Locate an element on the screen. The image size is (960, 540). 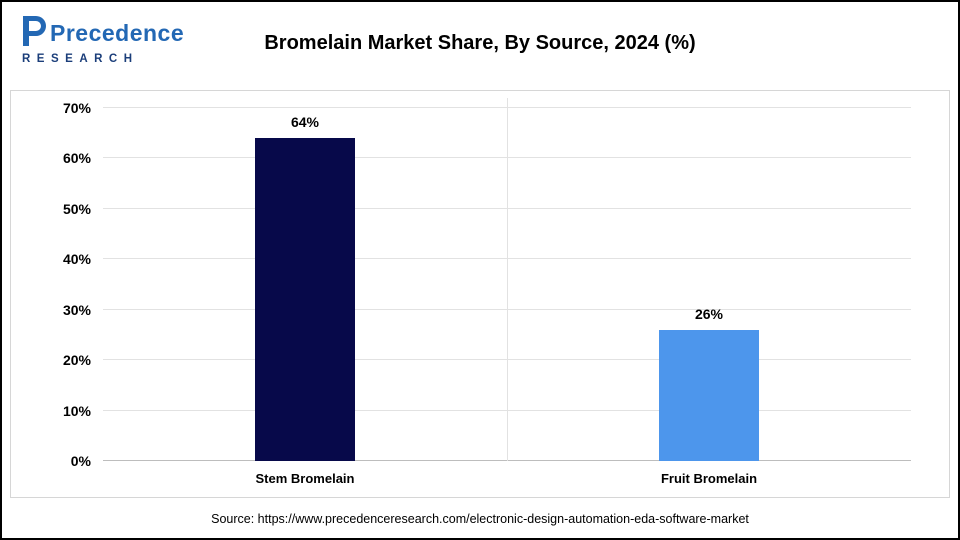
precedence-logo-icon is located at coordinates (33, 33).